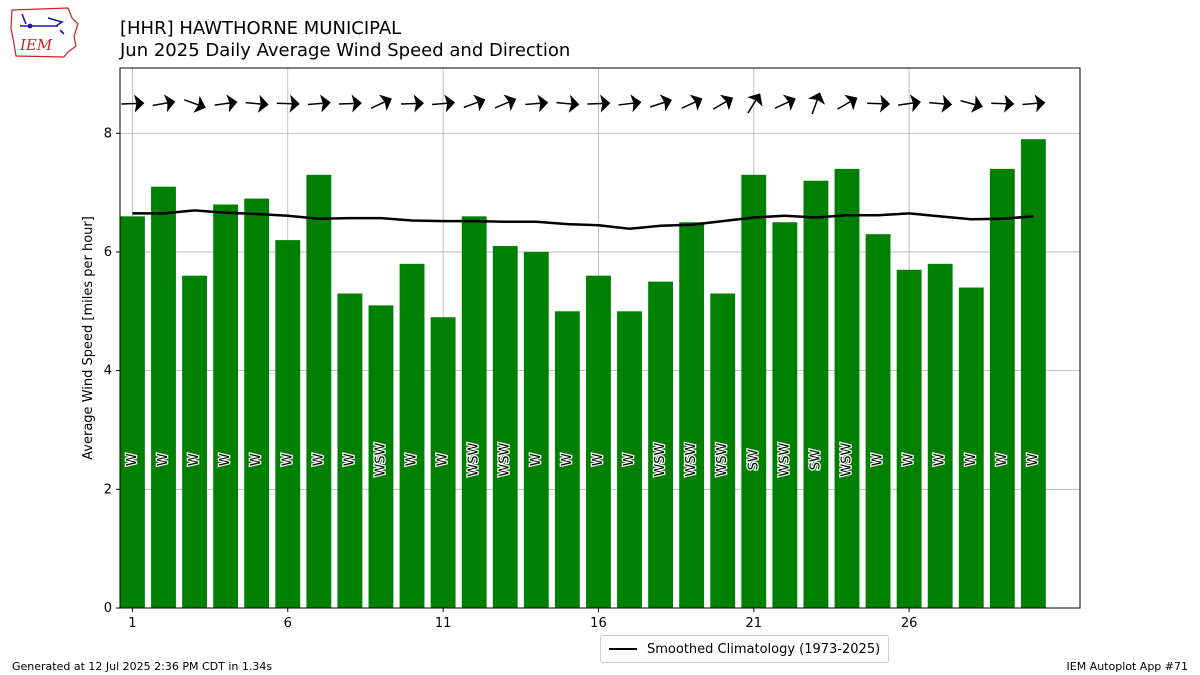  Describe the element at coordinates (691, 460) in the screenshot. I see `direction-label-day-19: WSW` at that location.